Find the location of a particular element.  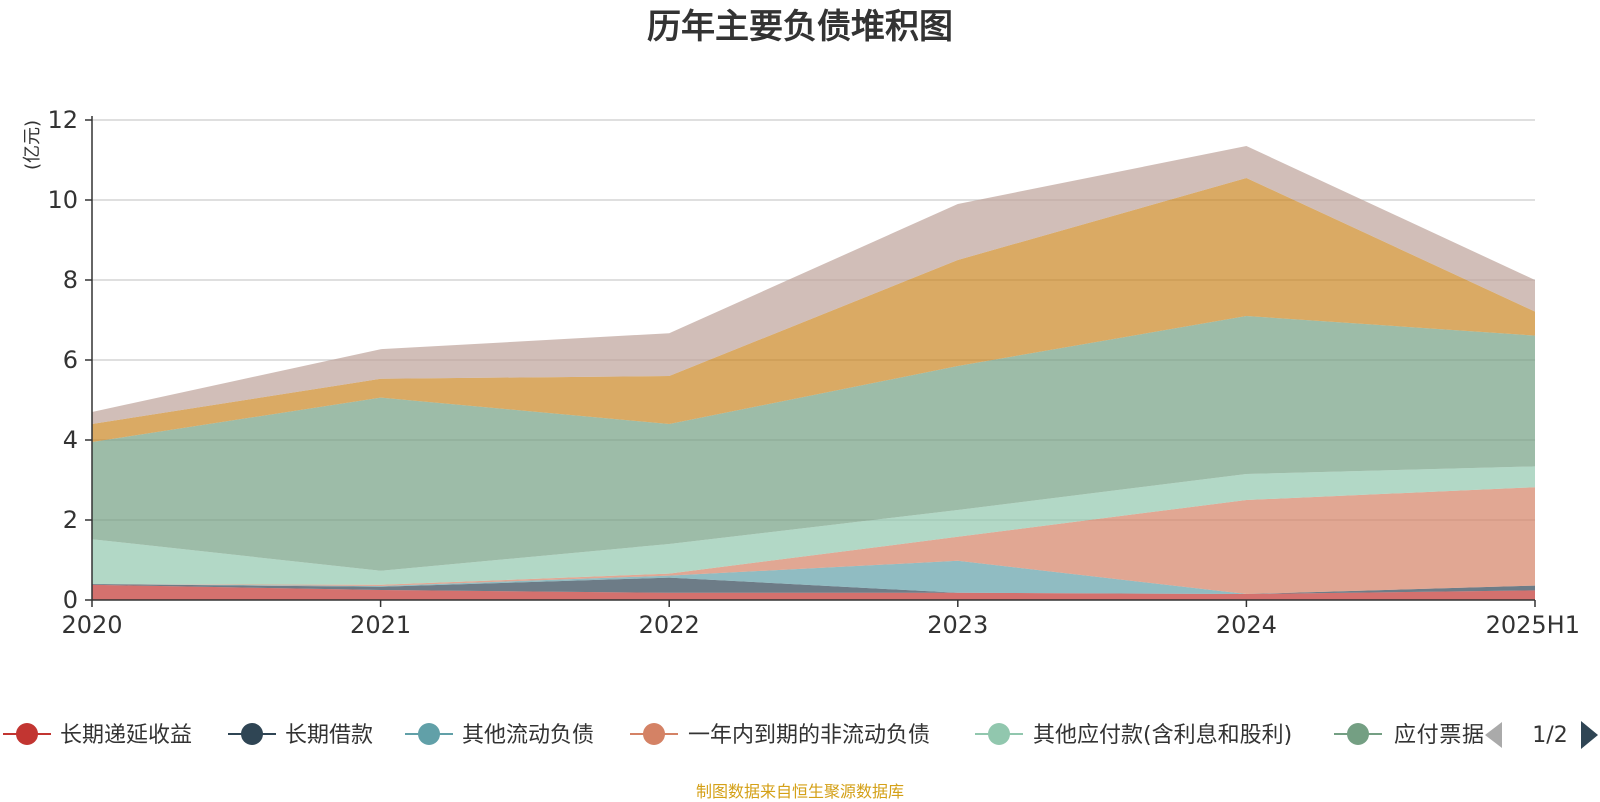

data-source-note: 制图数据来自恒生聚源数据库 is located at coordinates (799, 791).